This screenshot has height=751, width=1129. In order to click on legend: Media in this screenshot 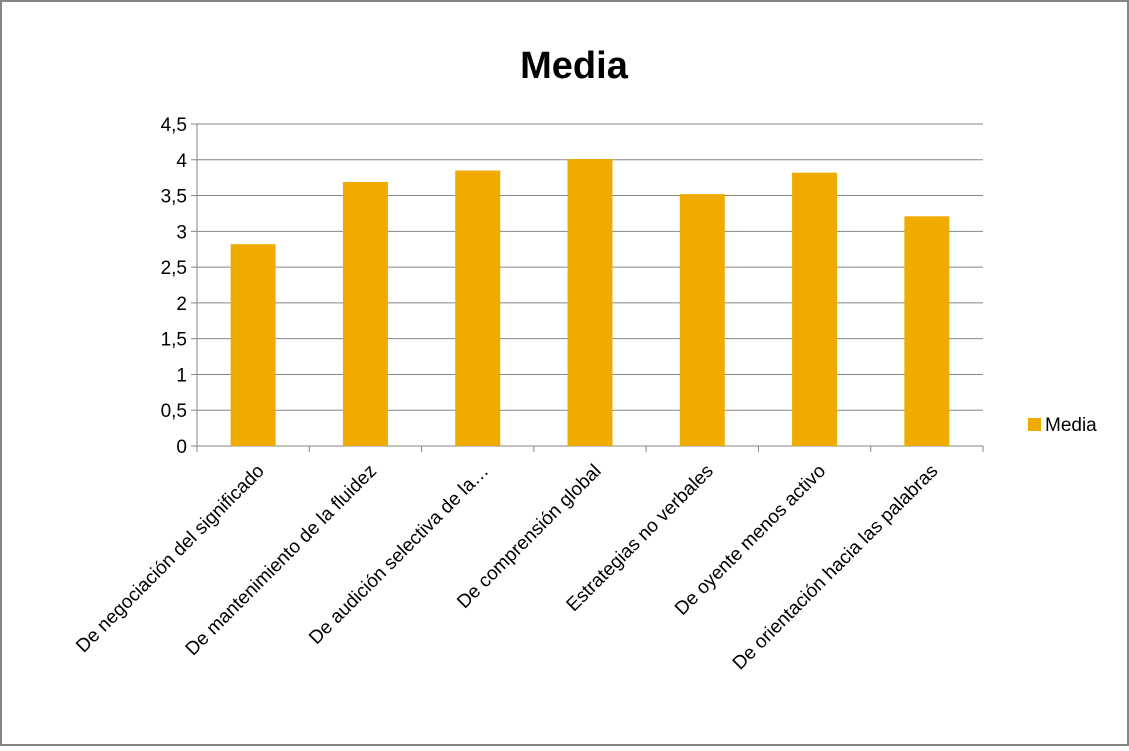, I will do `click(1062, 425)`.